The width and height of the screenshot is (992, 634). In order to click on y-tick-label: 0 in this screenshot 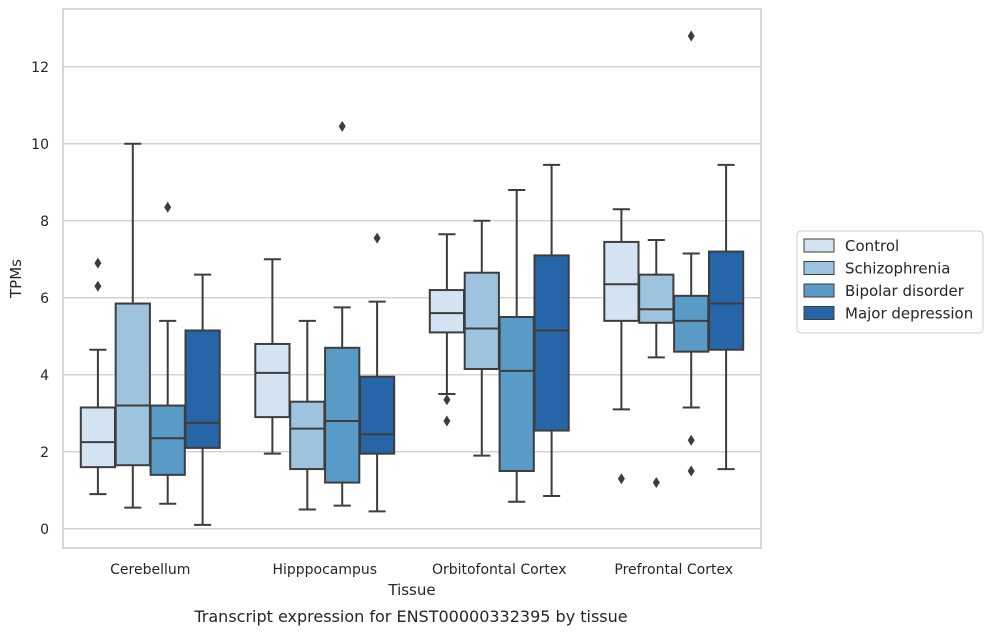, I will do `click(44, 530)`.